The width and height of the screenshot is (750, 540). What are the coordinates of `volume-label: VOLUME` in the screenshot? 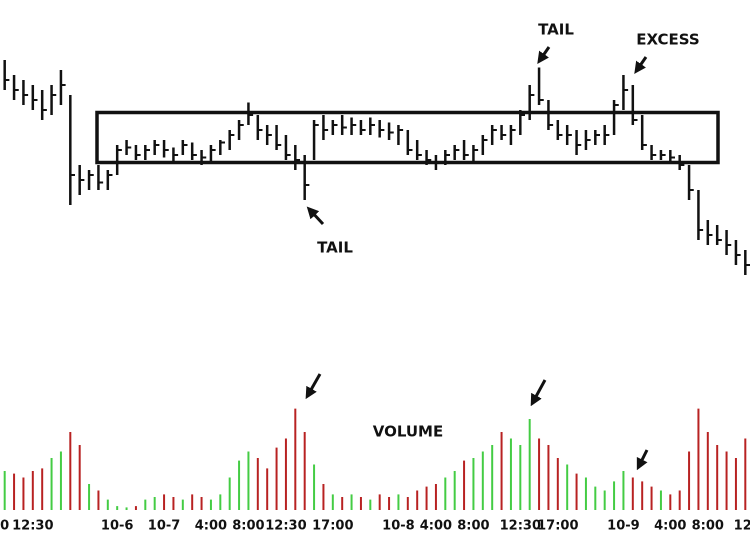 It's located at (408, 432).